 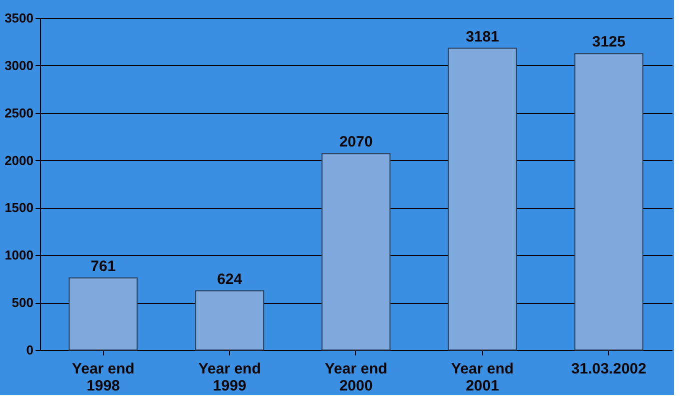 What do you see at coordinates (103, 377) in the screenshot?
I see `x-tick-label: Year end 1998` at bounding box center [103, 377].